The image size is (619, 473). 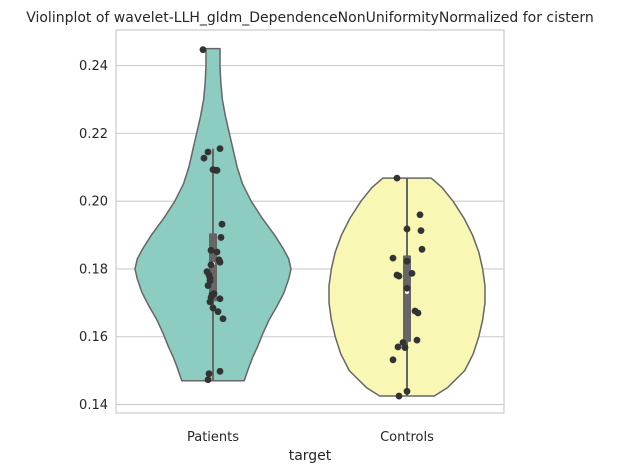 What do you see at coordinates (93, 337) in the screenshot?
I see `y-tick-label: 0.16` at bounding box center [93, 337].